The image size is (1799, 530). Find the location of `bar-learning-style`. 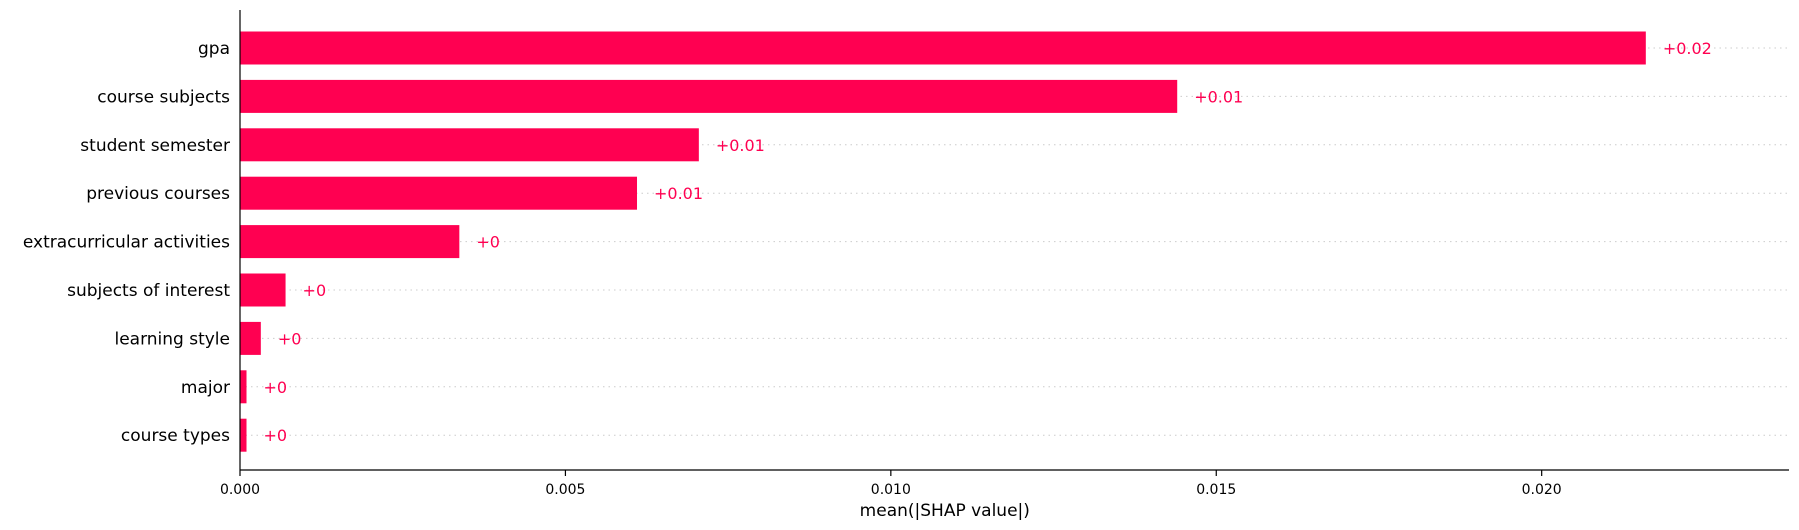

bar-learning-style is located at coordinates (250, 338).